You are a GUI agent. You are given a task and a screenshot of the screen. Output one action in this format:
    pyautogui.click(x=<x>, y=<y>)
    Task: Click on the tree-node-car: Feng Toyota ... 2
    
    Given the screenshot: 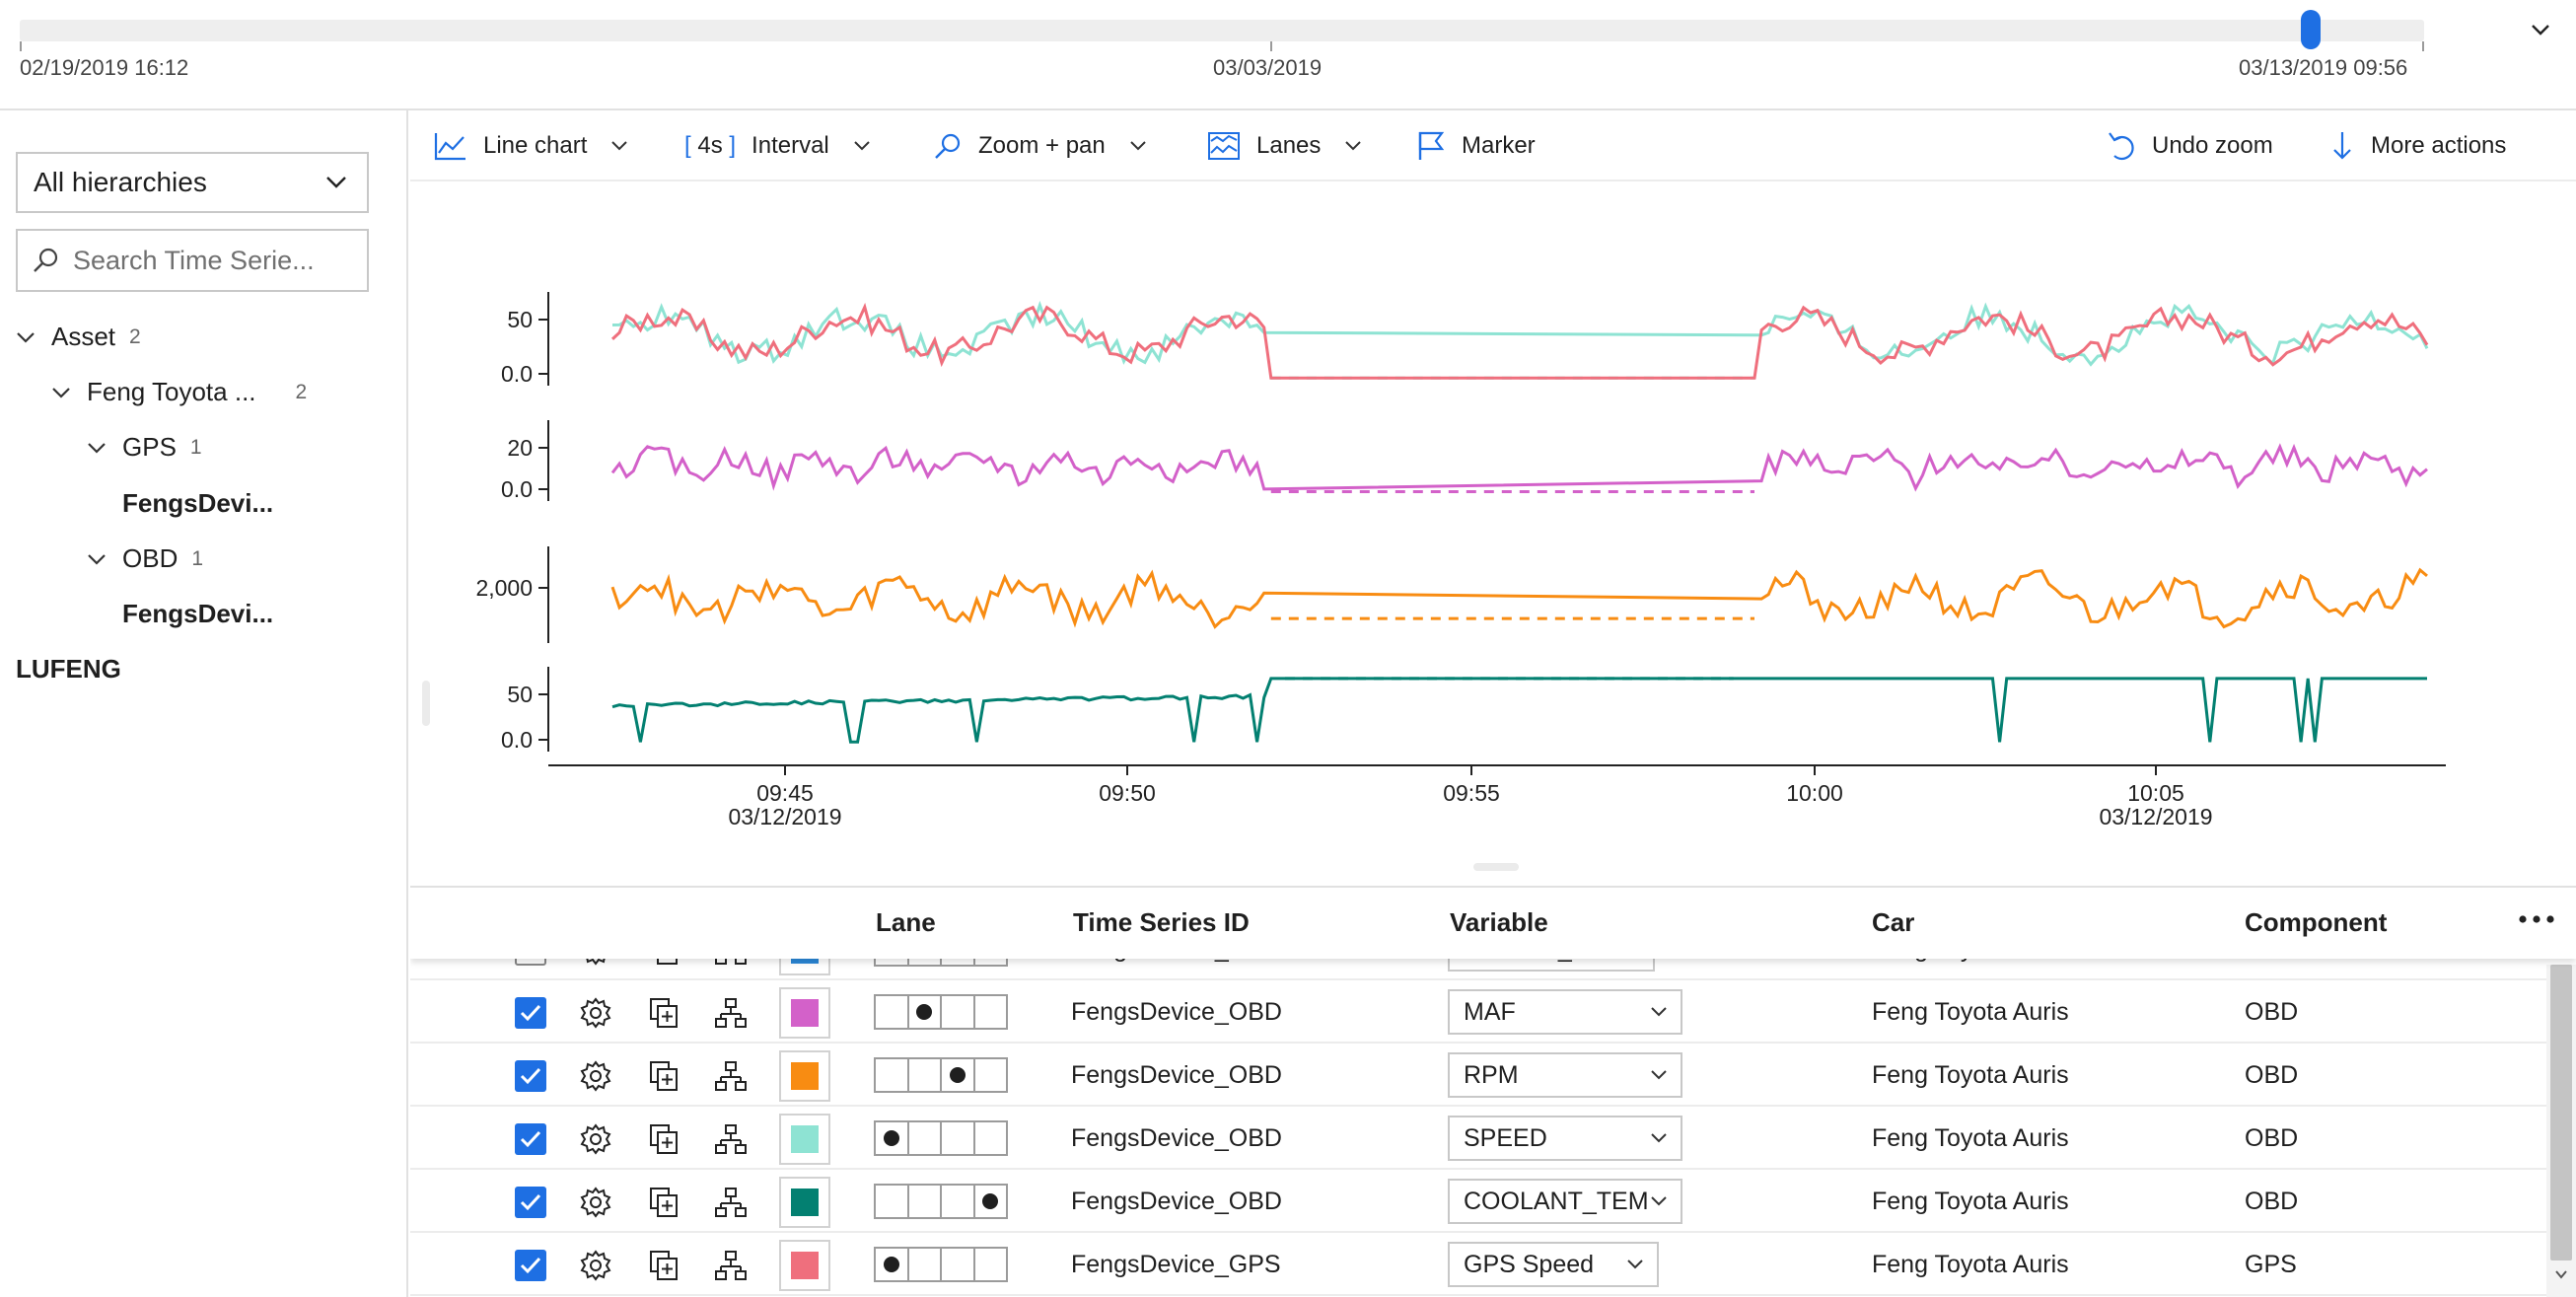 What is the action you would take?
    pyautogui.click(x=178, y=392)
    